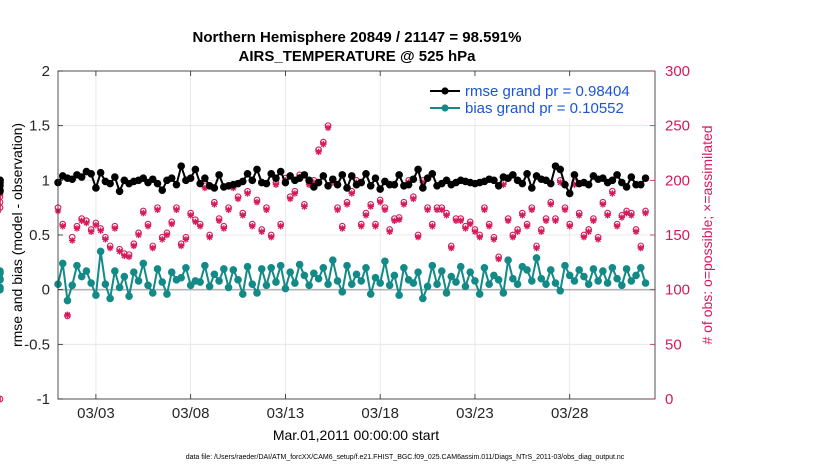 This screenshot has height=470, width=830. Describe the element at coordinates (547, 91) in the screenshot. I see `legend-rmse-label: rmse grand pr = 0.98404` at that location.